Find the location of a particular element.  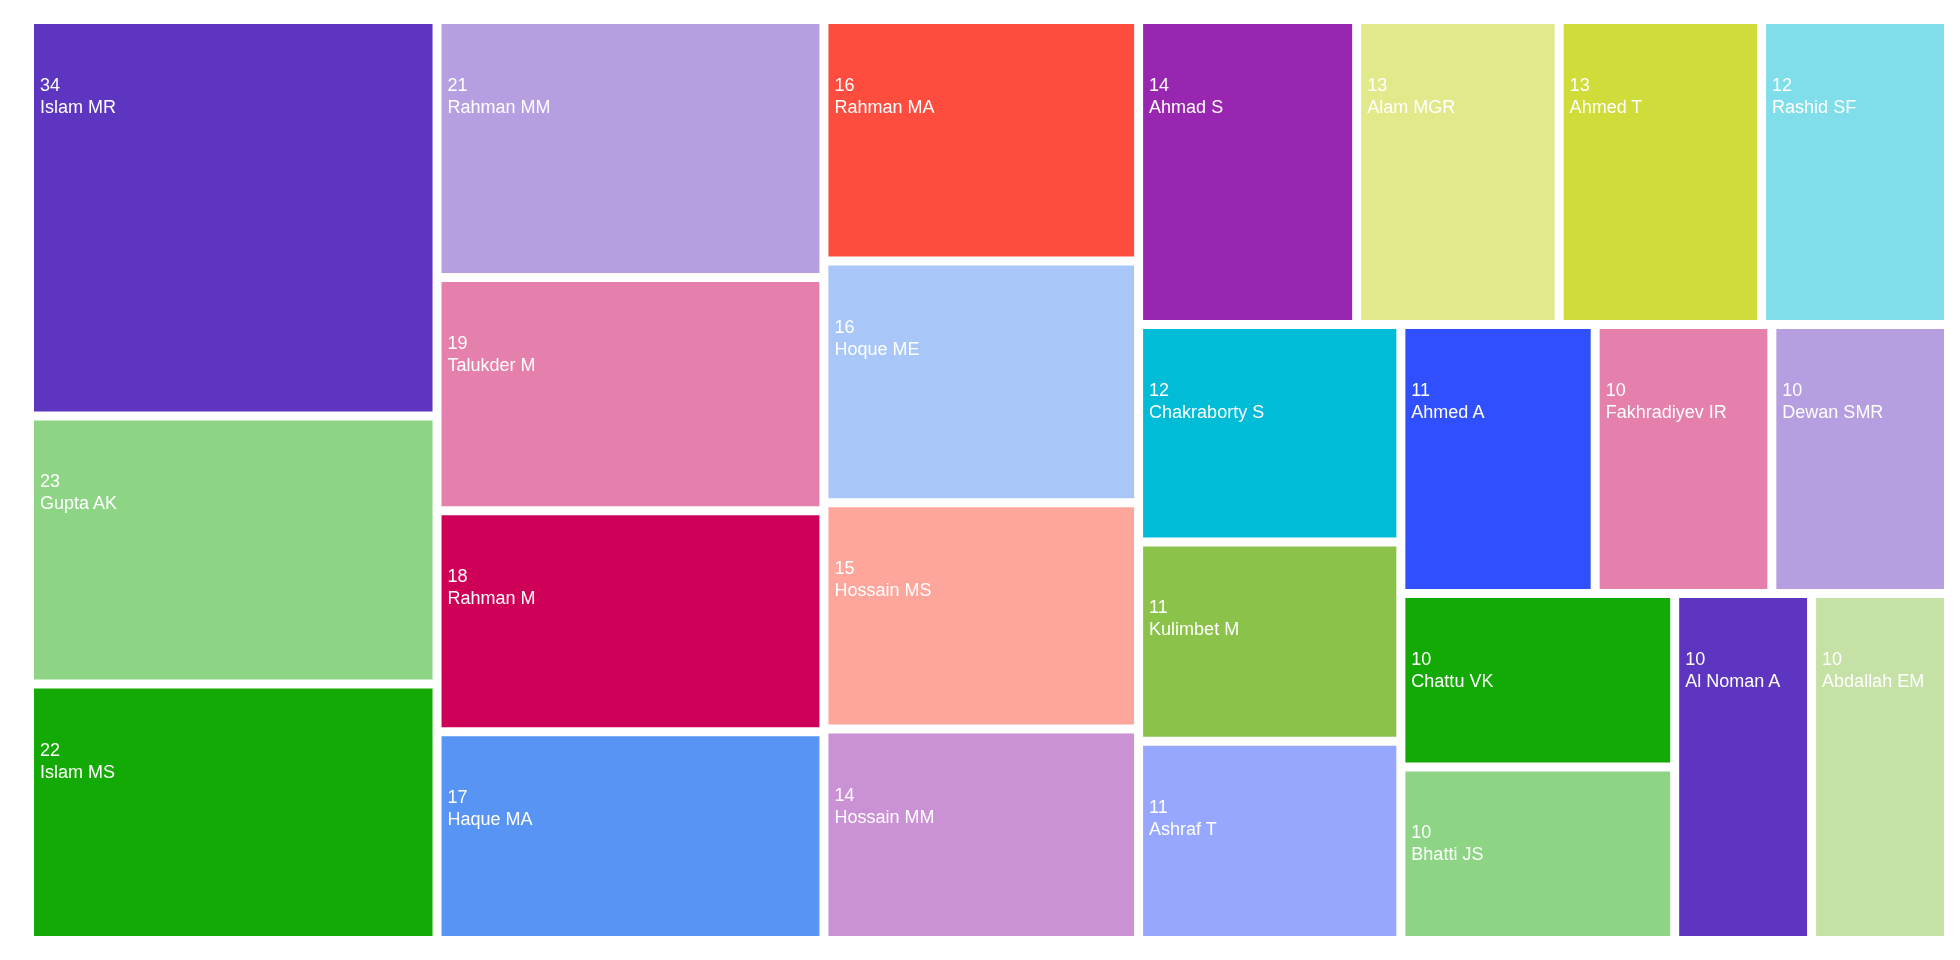

category-label: Ahmed A is located at coordinates (1448, 412).